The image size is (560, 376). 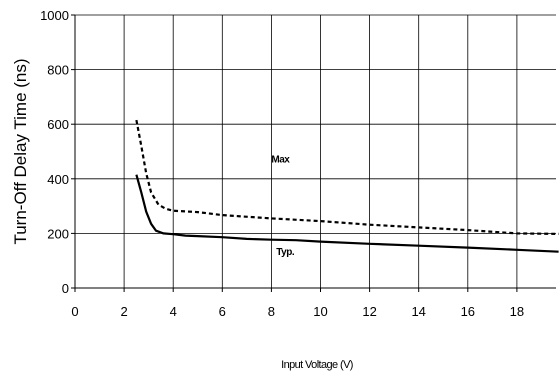 I want to click on y-tick-label-1000: 1000, so click(x=54, y=15).